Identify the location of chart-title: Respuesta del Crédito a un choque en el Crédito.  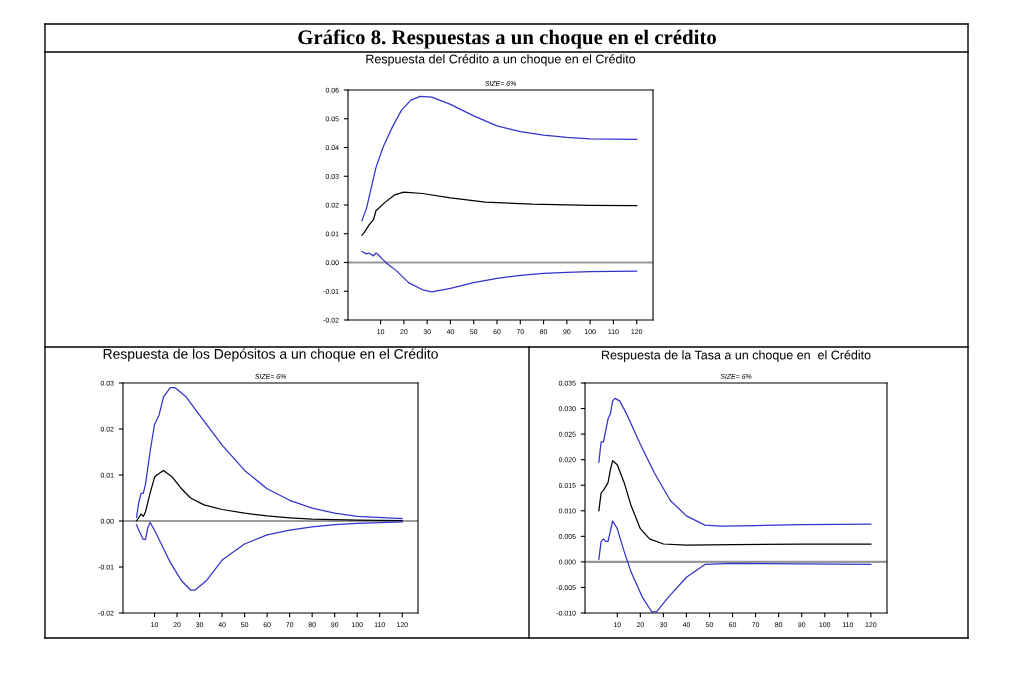
(501, 60).